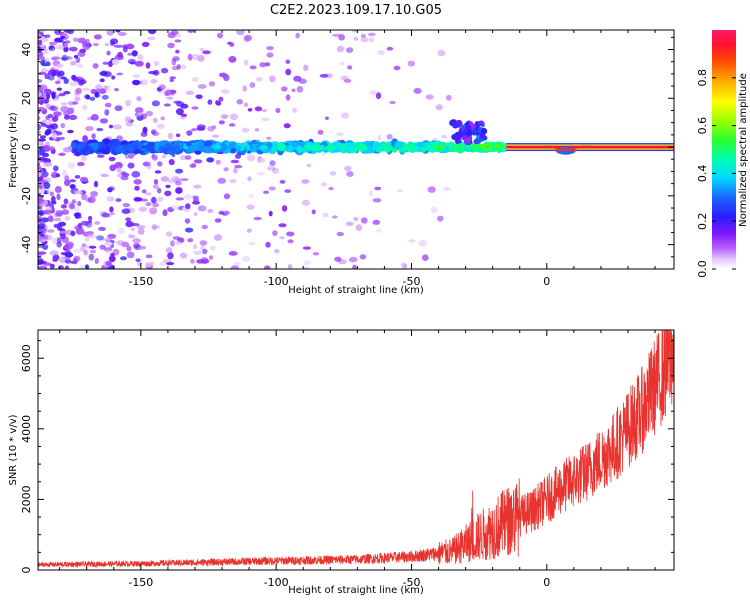  What do you see at coordinates (26, 147) in the screenshot?
I see `spectrogram-ytick-label: 0` at bounding box center [26, 147].